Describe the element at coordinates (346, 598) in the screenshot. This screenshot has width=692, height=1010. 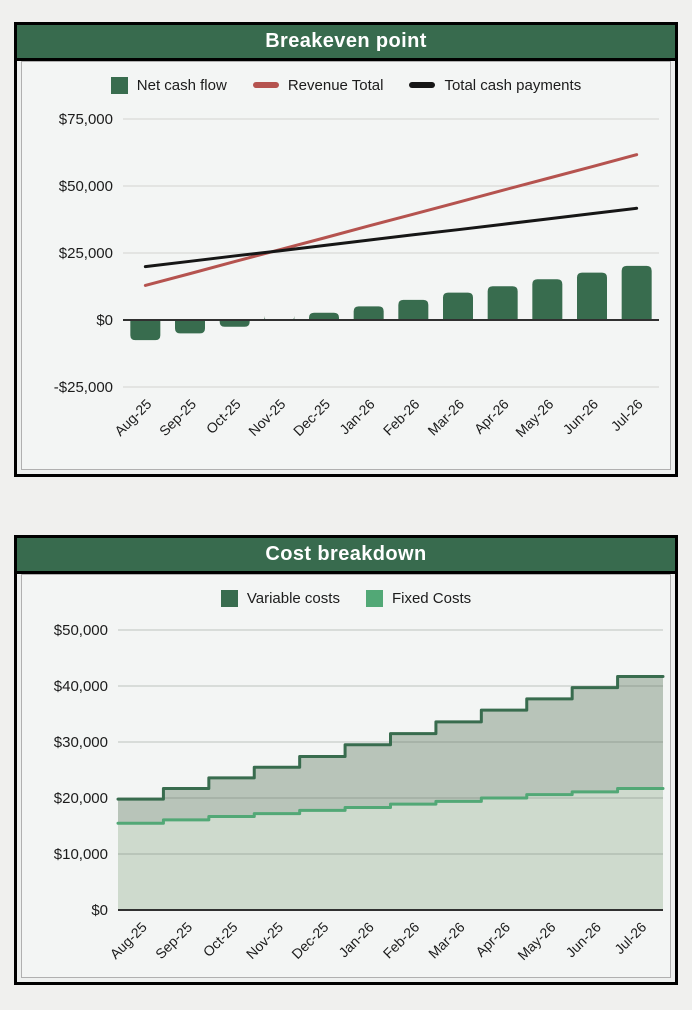
I see `cost-breakdown-legend: Variable costs Fixed Costs` at that location.